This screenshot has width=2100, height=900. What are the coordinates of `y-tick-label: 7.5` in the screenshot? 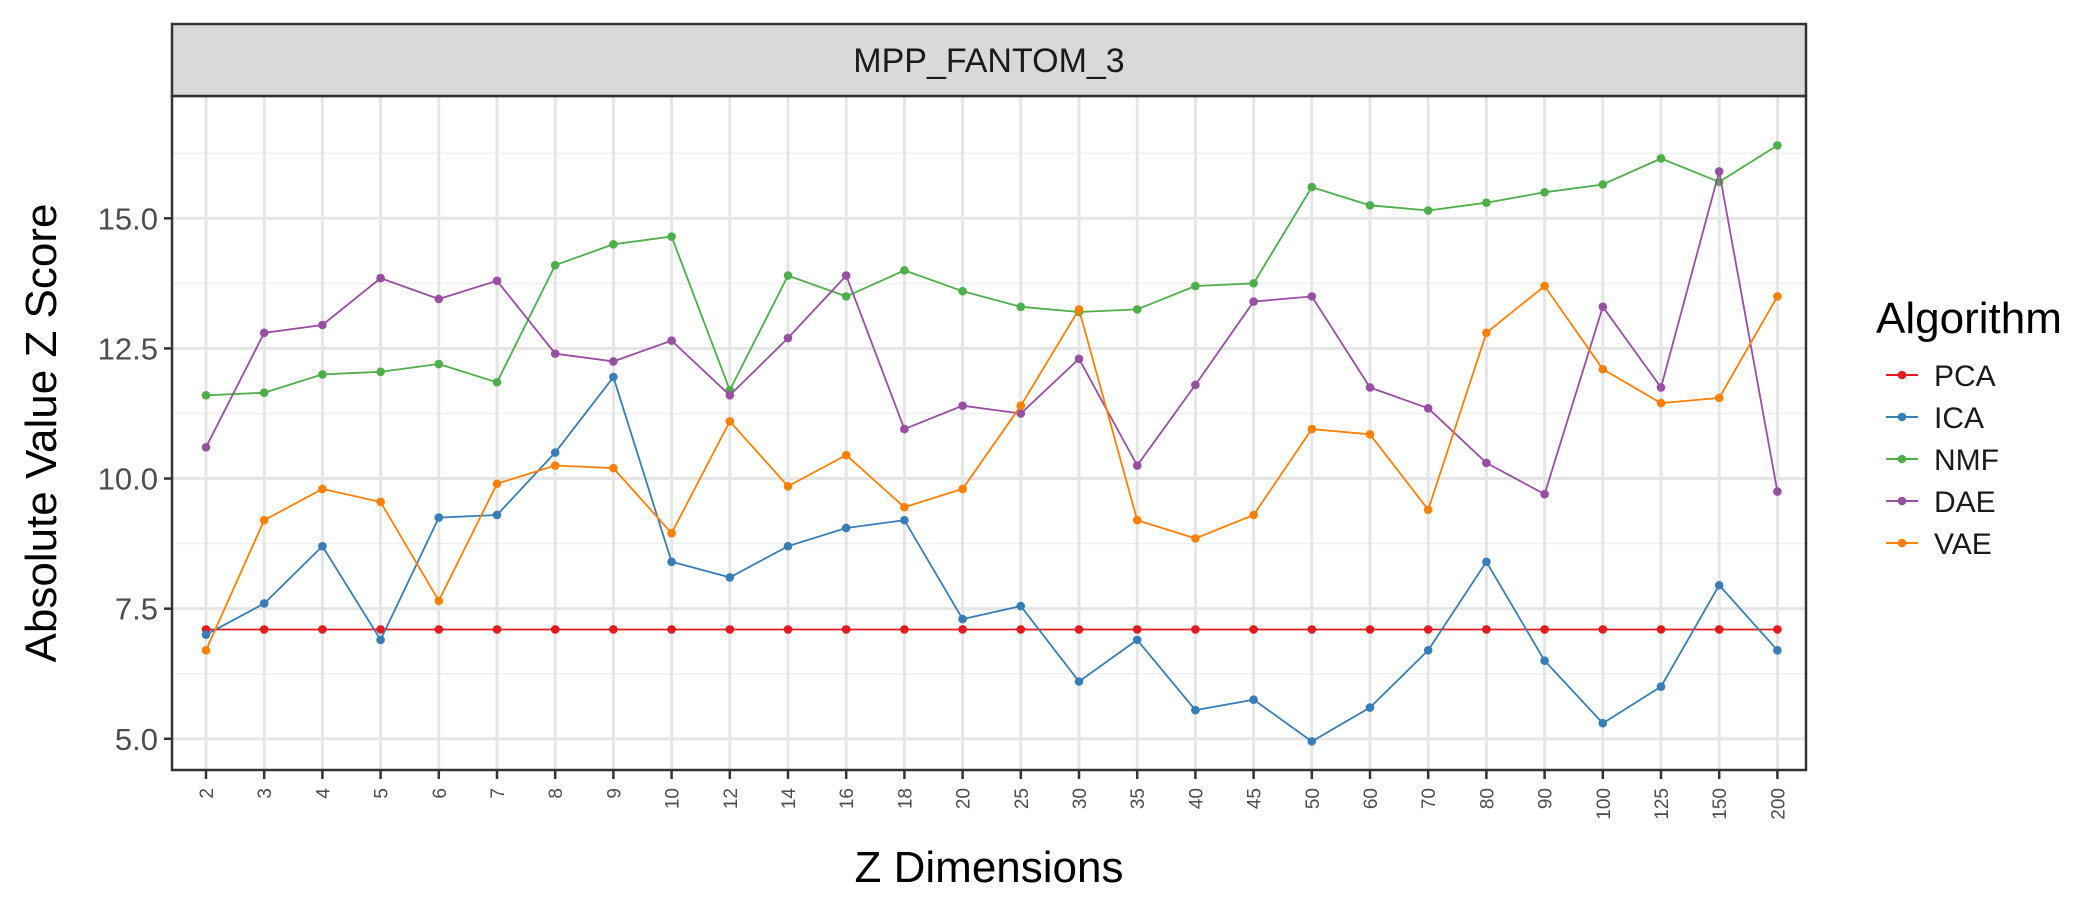 It's located at (136, 609).